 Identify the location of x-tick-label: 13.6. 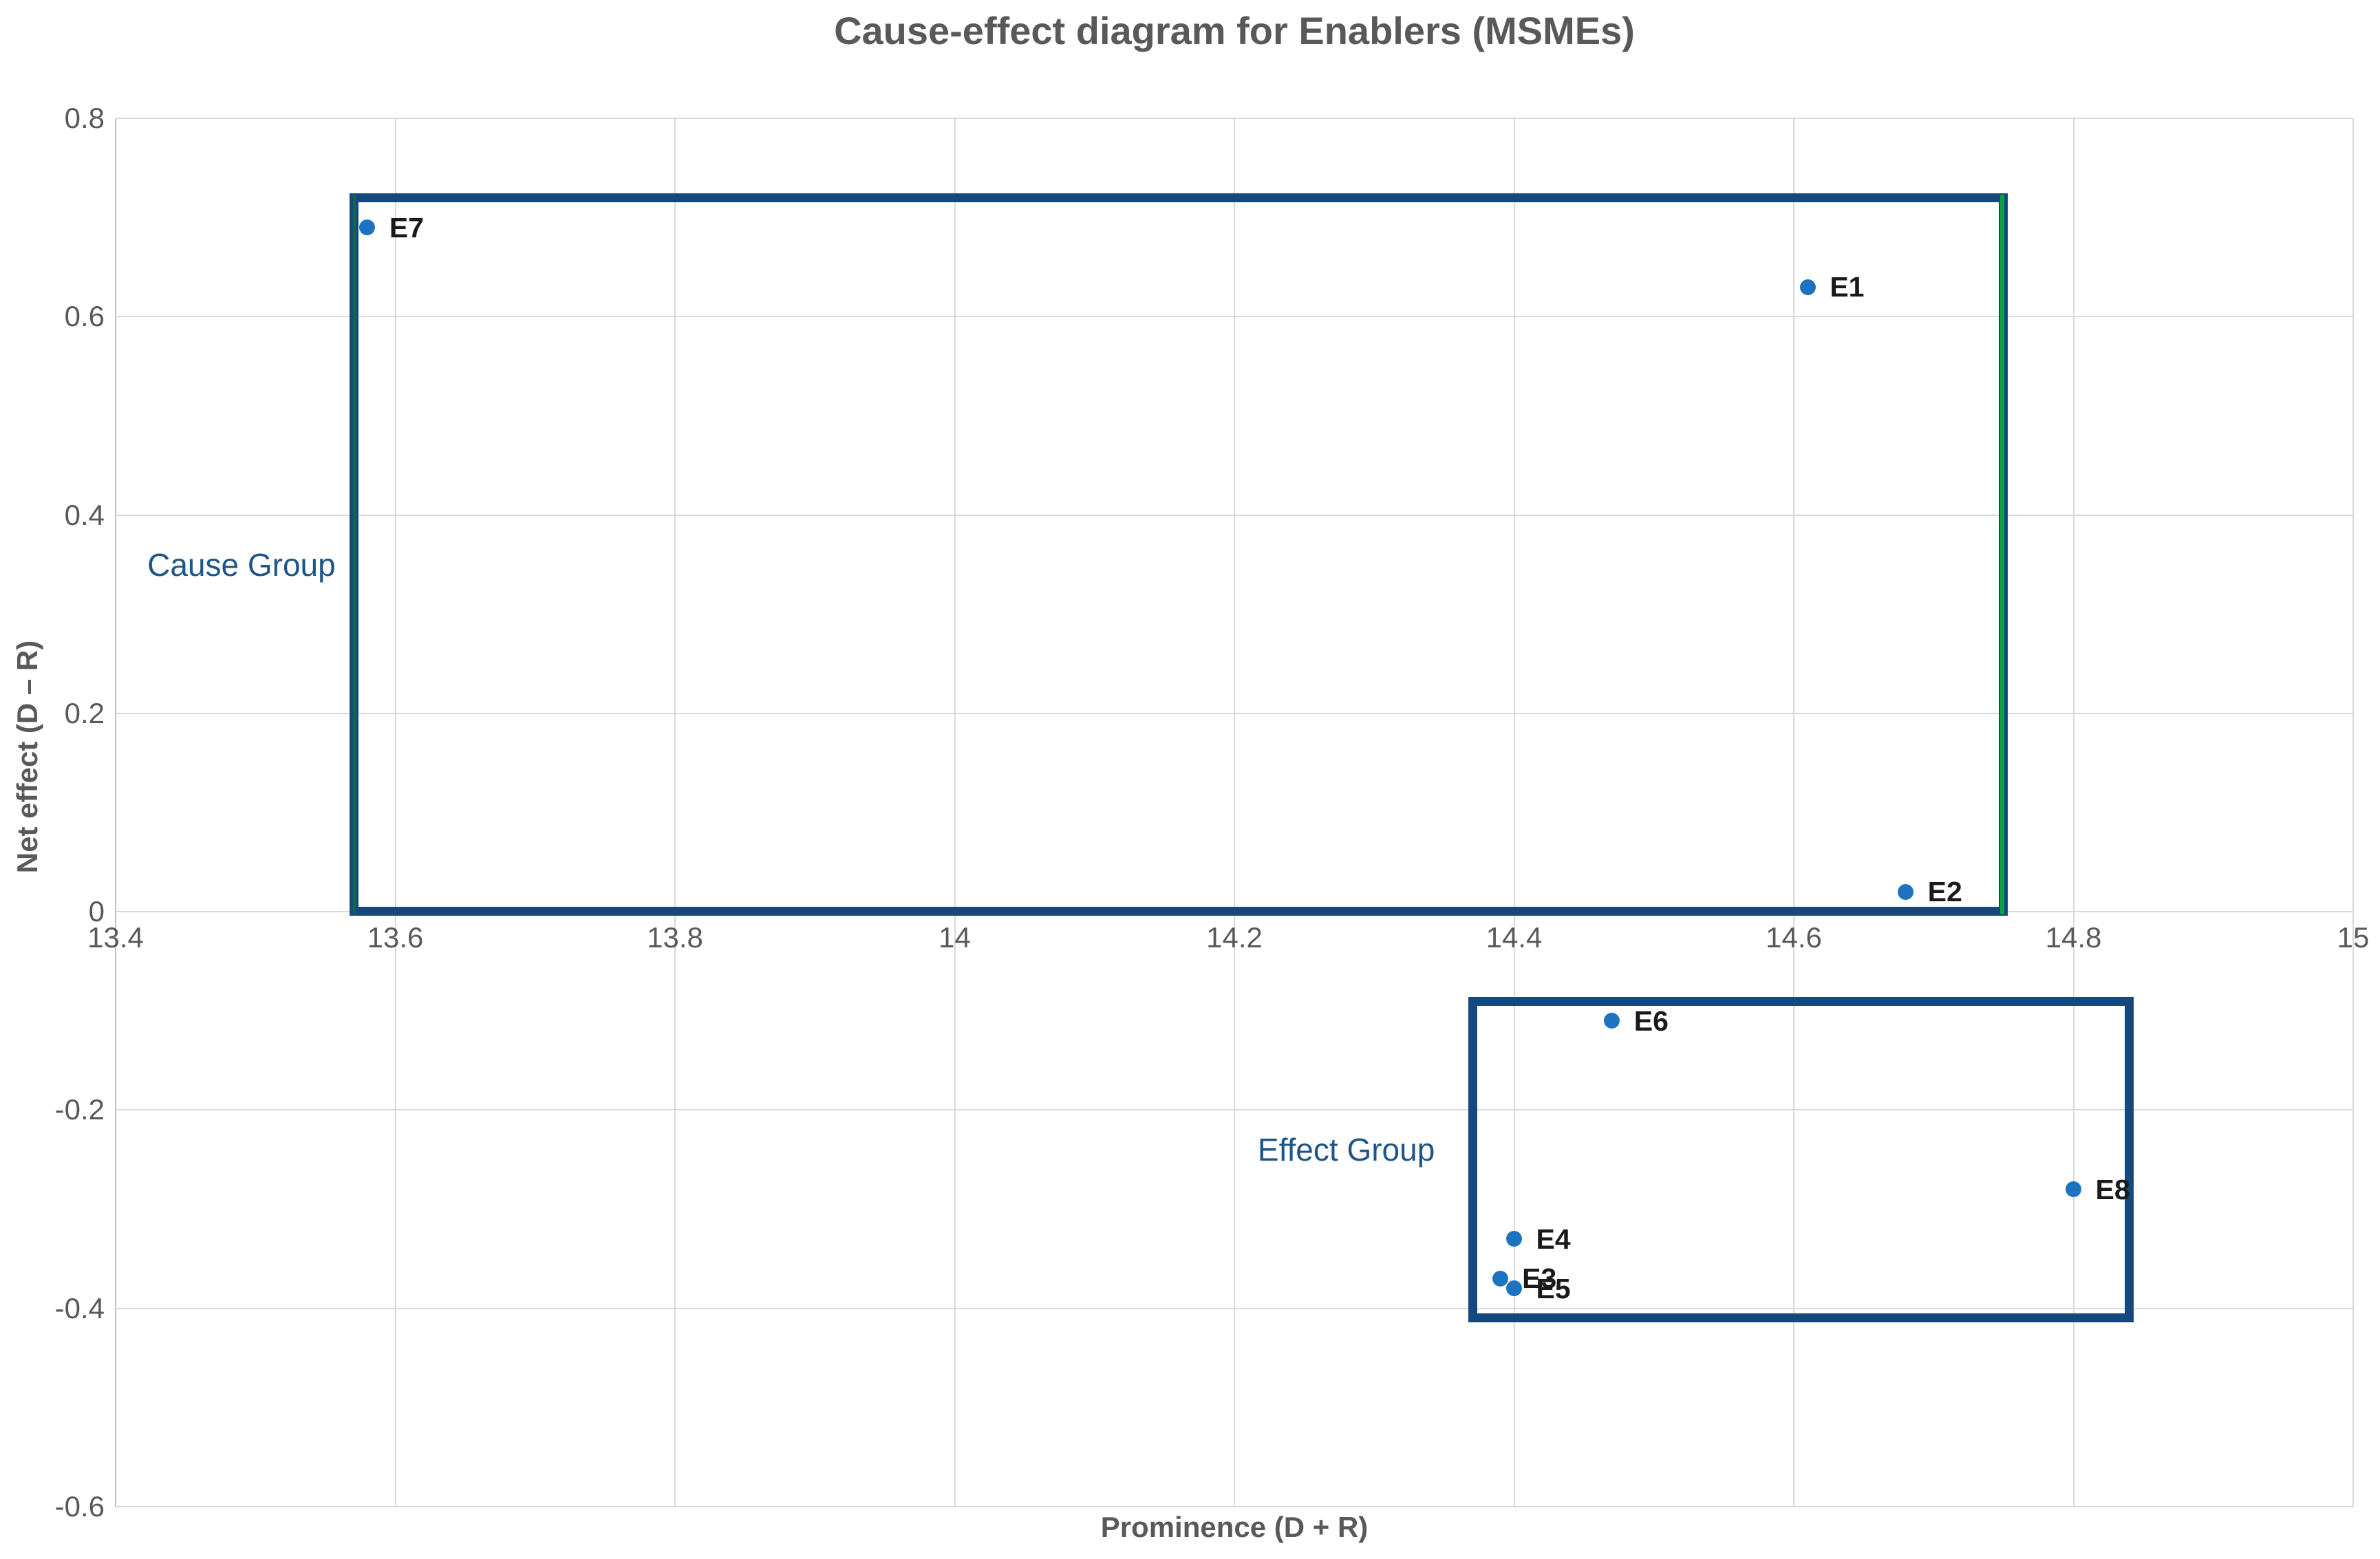
(395, 938).